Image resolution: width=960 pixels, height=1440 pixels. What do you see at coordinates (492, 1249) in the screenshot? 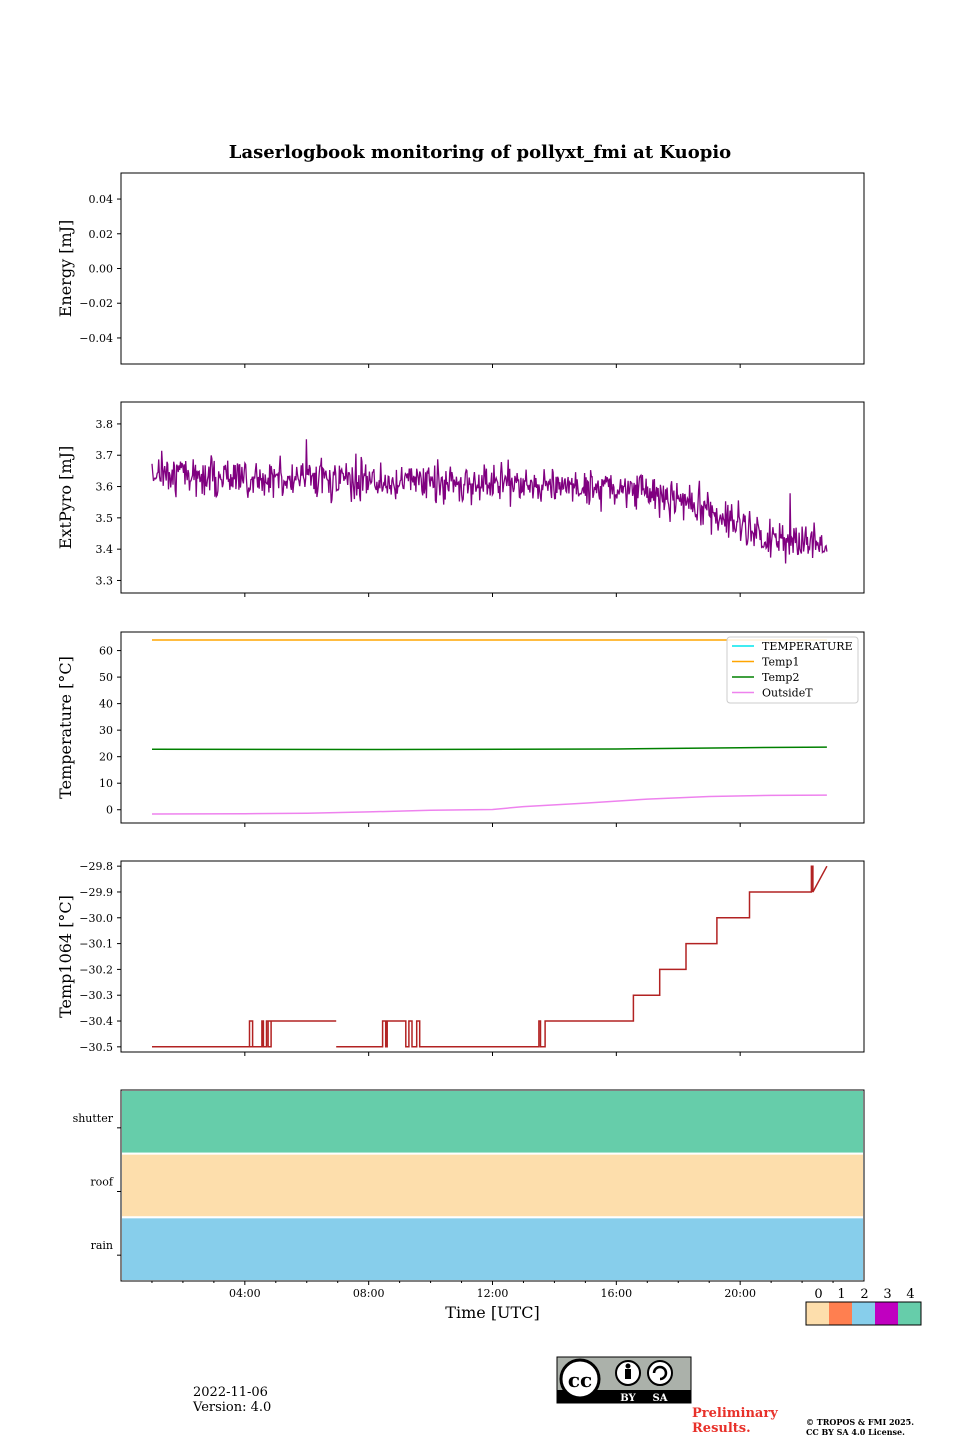
I see `status-row-rain` at bounding box center [492, 1249].